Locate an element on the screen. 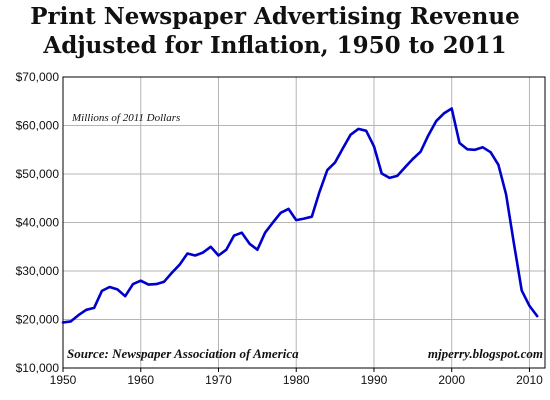 The image size is (550, 400). chart-title-line-1: Print Newspaper Advertising Revenue is located at coordinates (275, 16).